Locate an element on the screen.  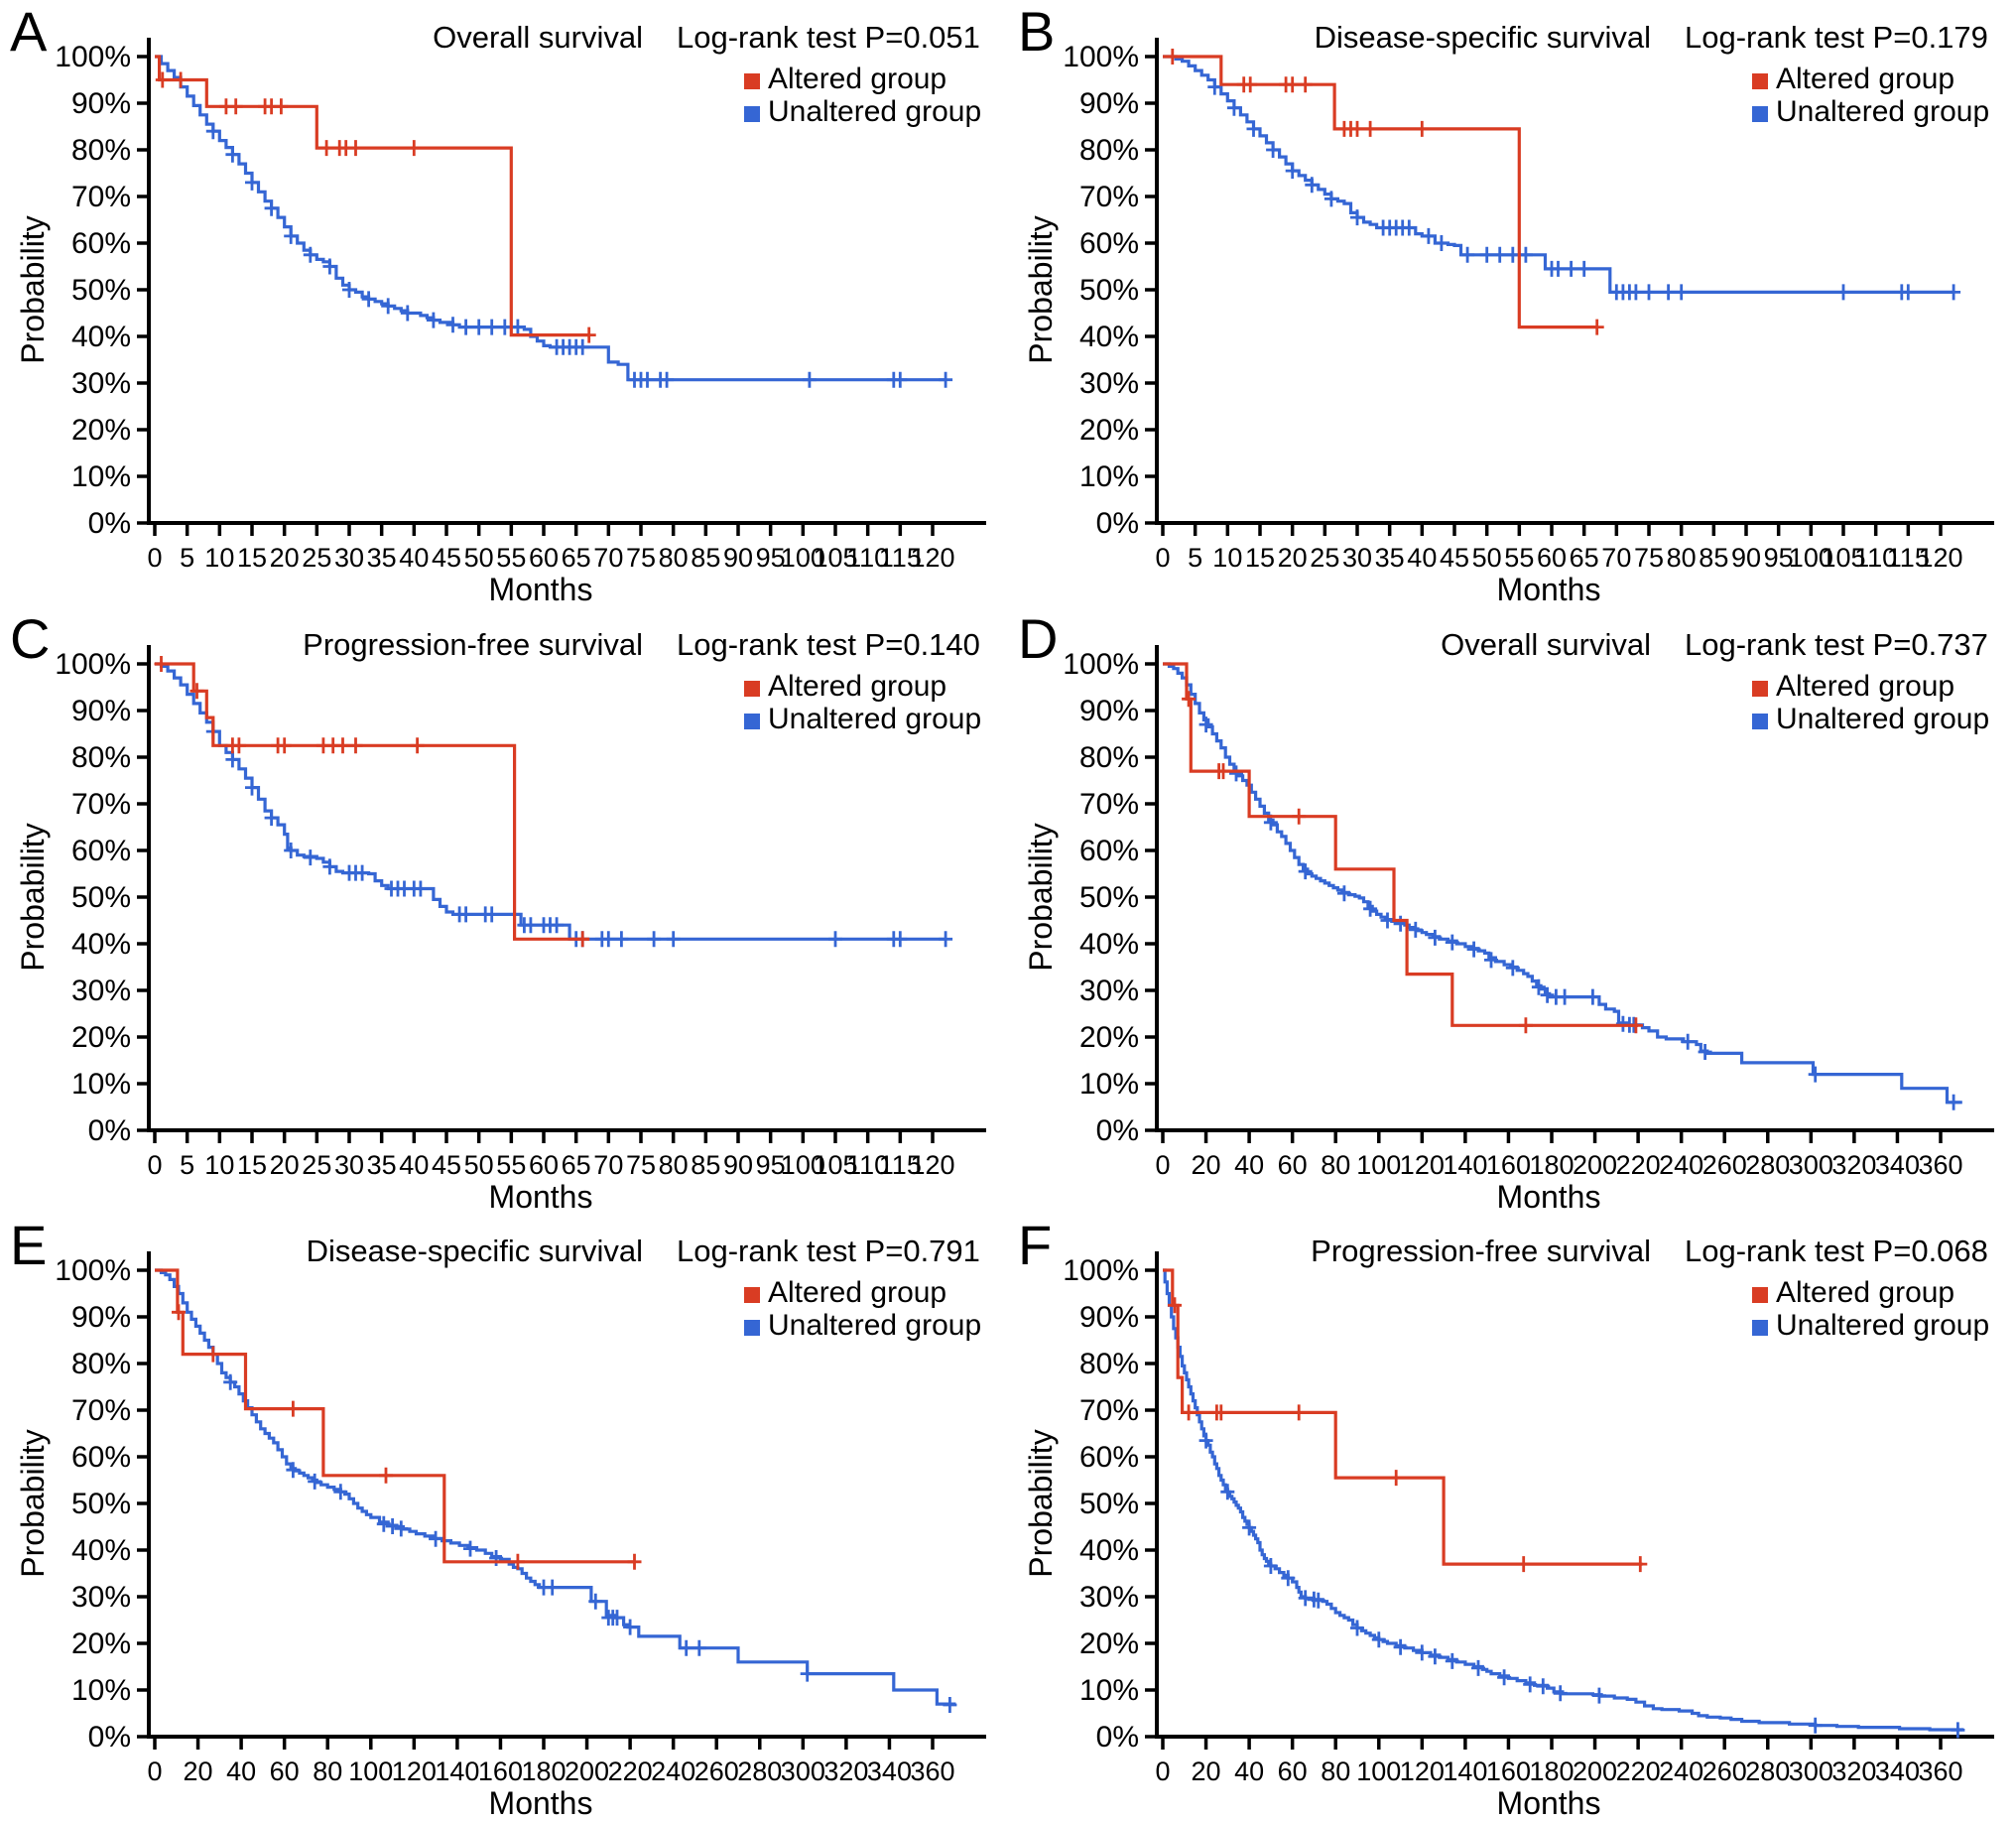
stat-label: Log-rank test P=0.051 is located at coordinates (828, 37).